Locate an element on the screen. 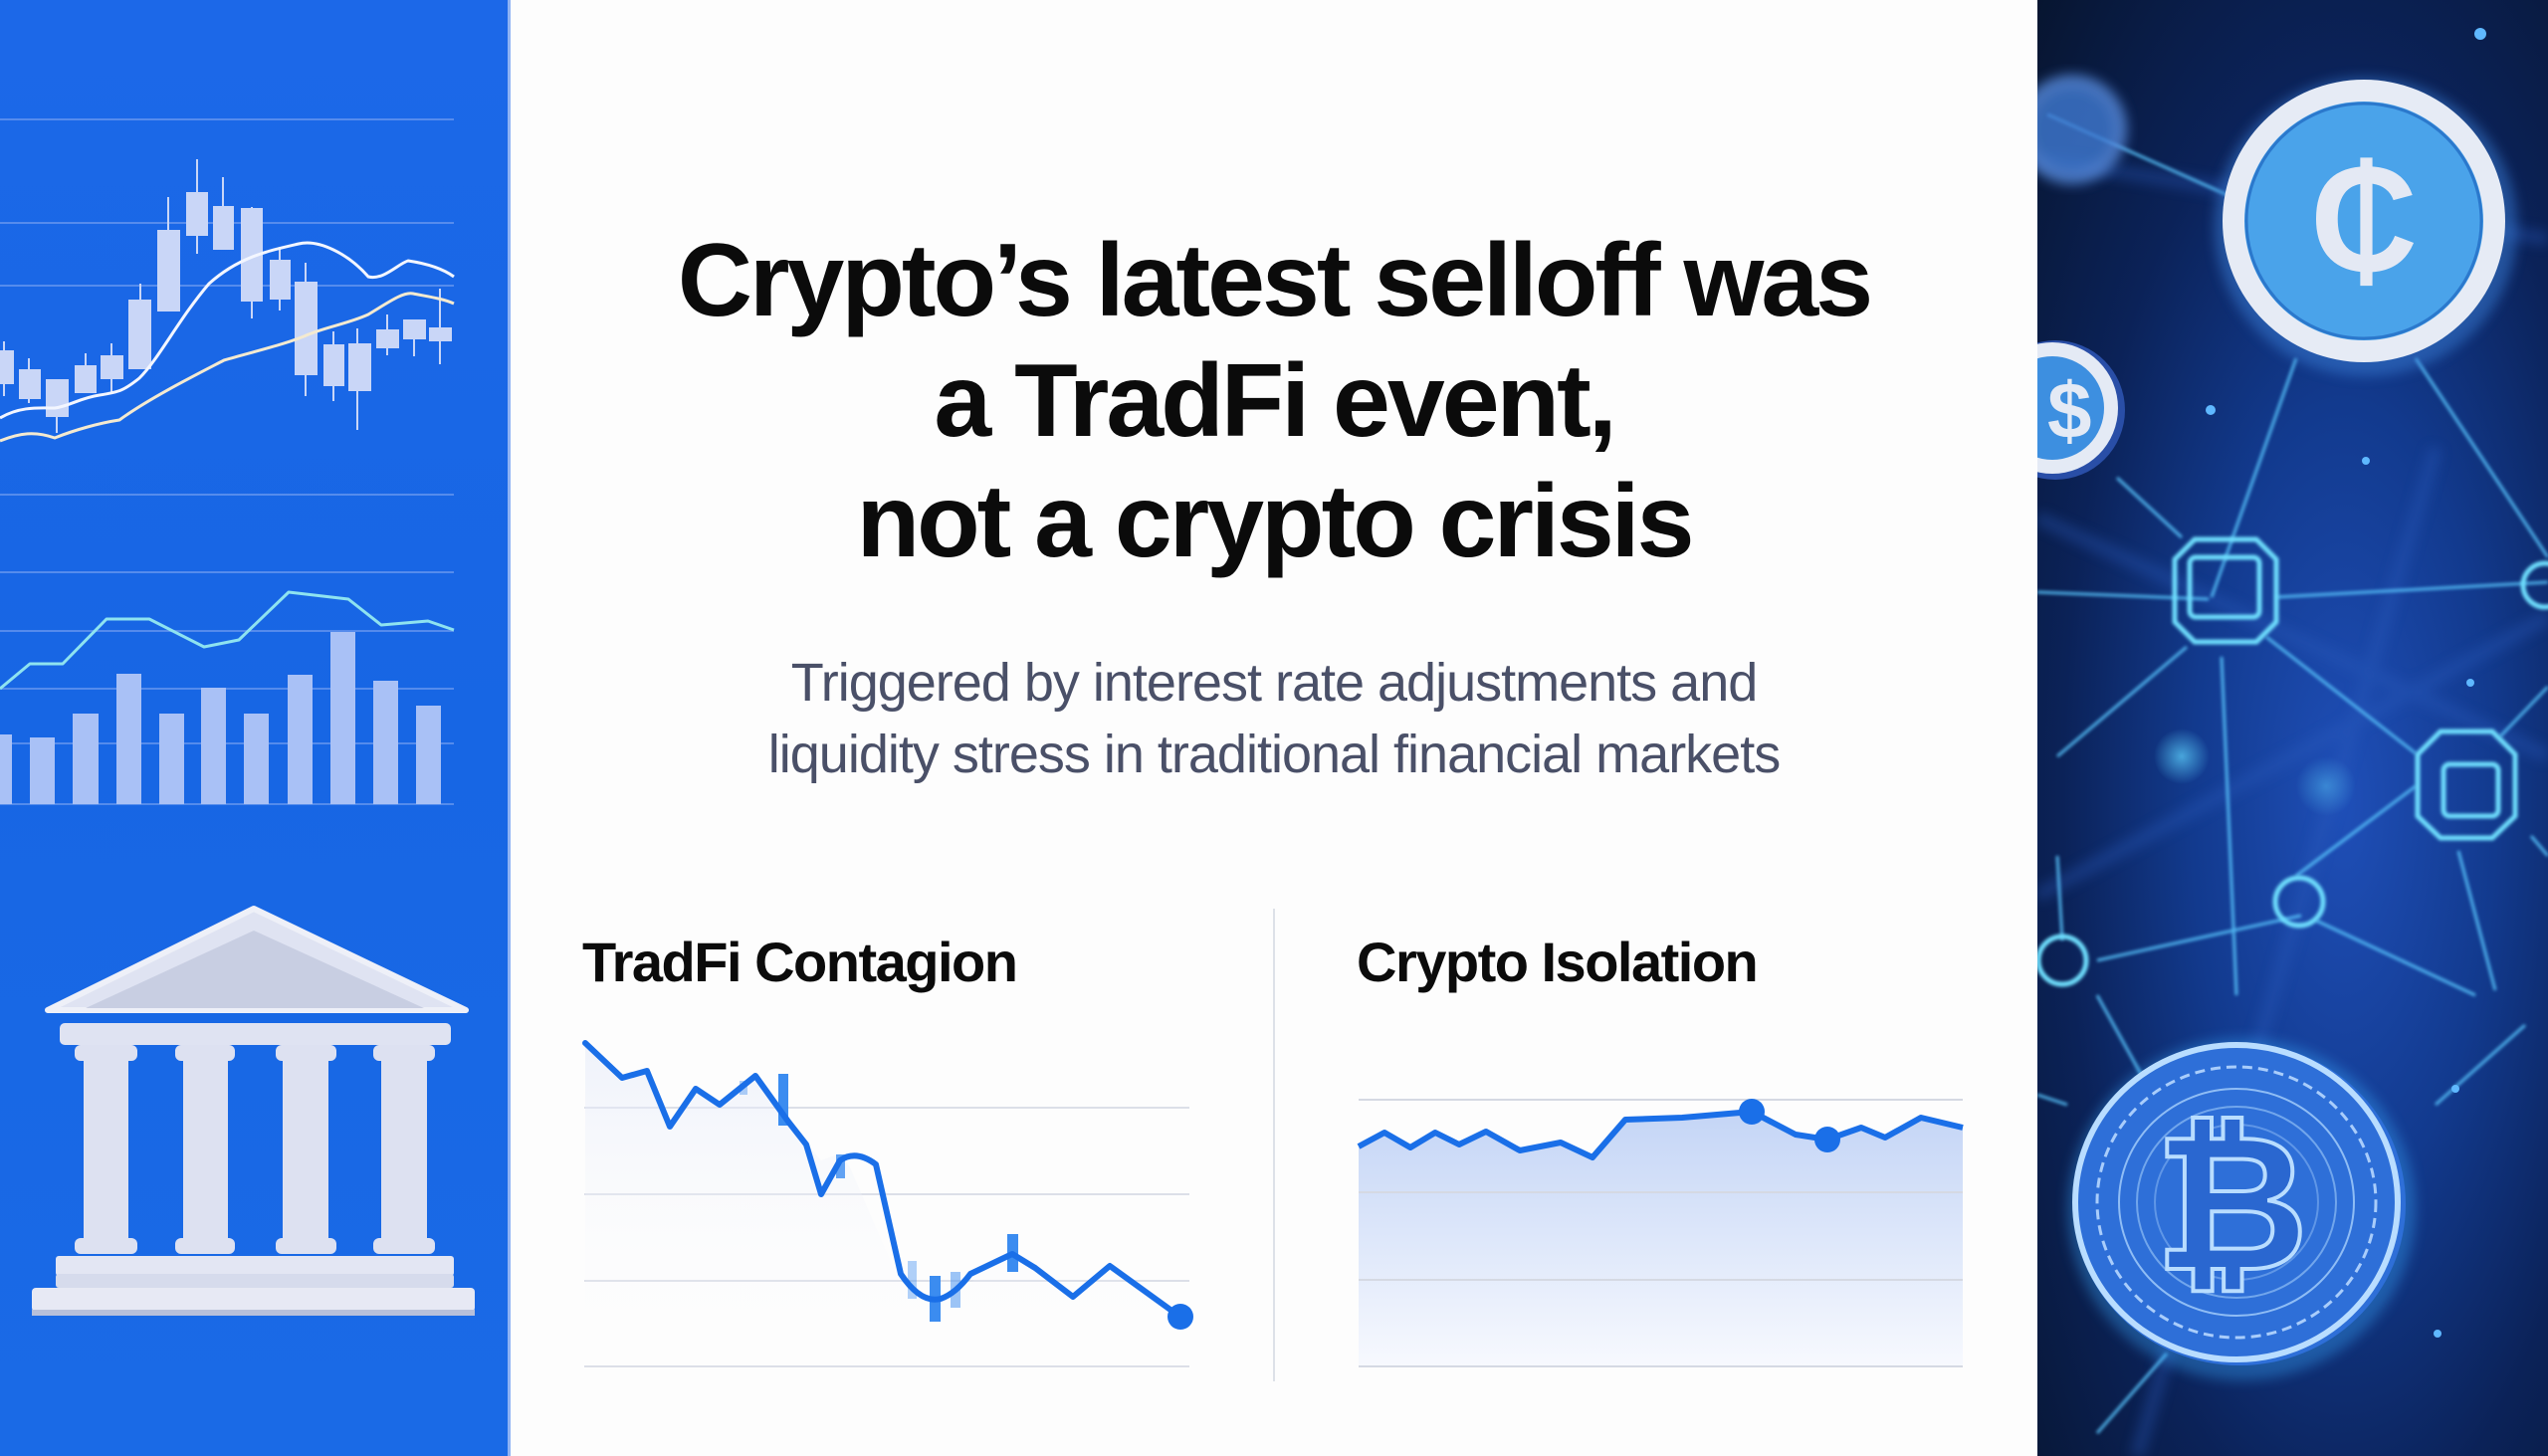 The image size is (2548, 1456). crypto-coin-icon: ₵ is located at coordinates (2366, 227).